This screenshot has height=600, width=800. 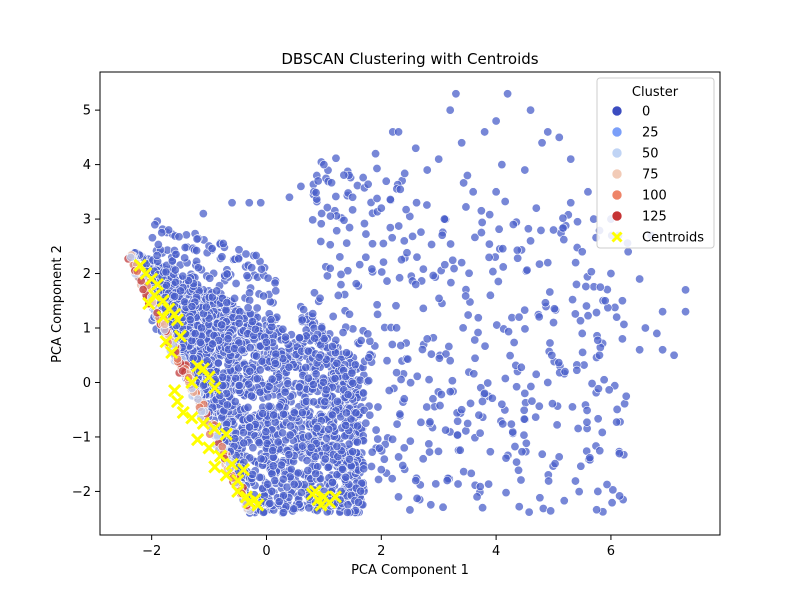 I want to click on y-axis-label: PCA Component 2, so click(x=57, y=304).